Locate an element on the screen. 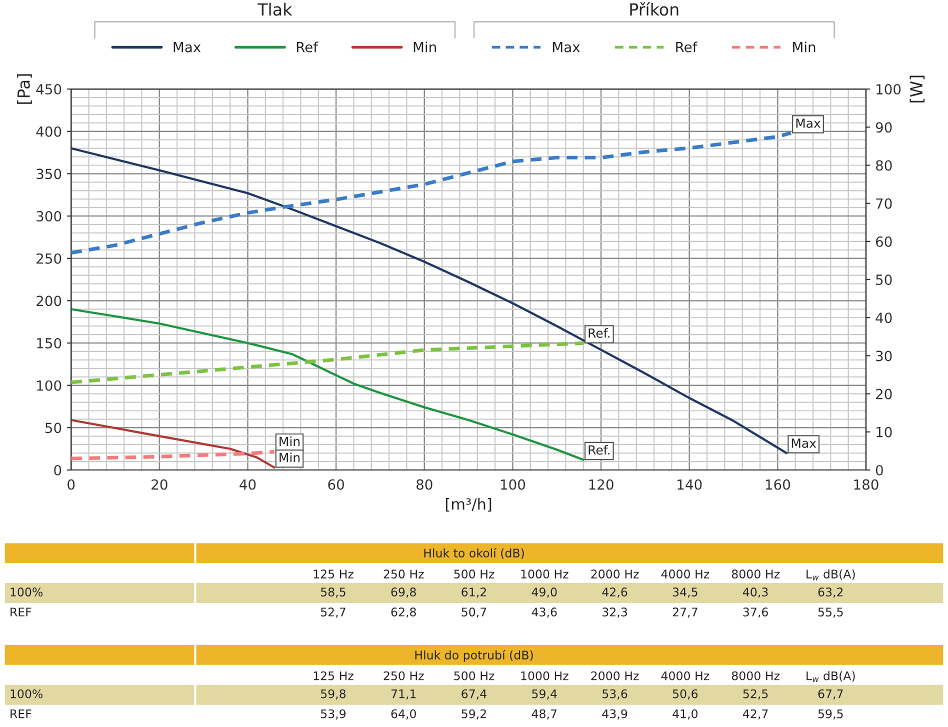 The image size is (948, 727). y-tick-label: 100 is located at coordinates (49, 385).